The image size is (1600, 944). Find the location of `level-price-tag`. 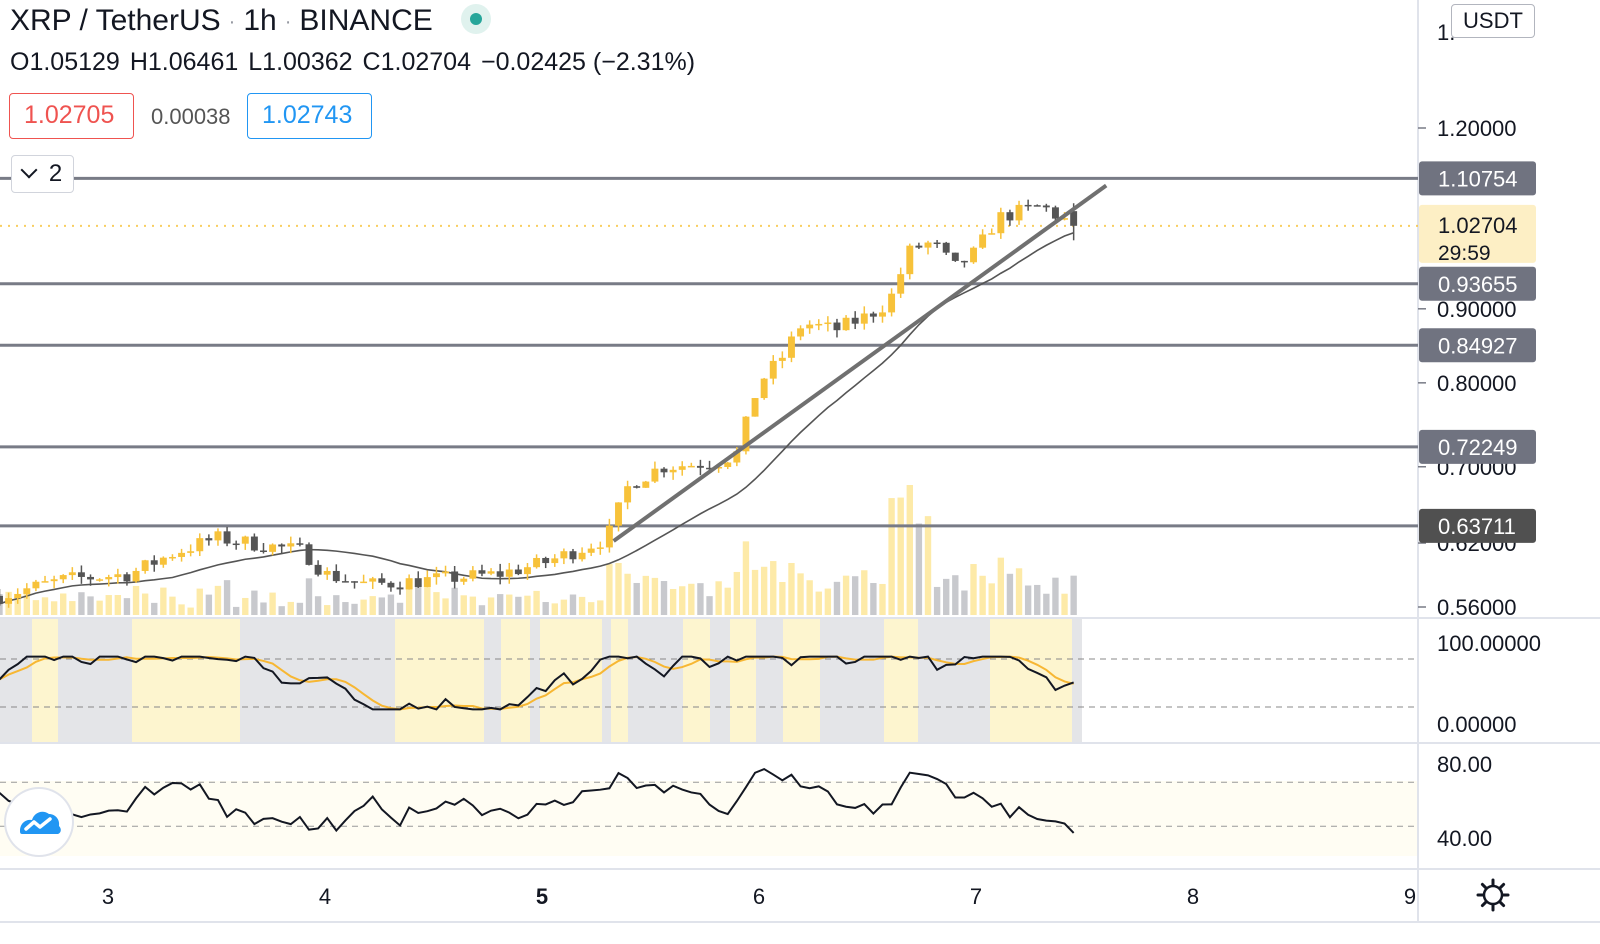

level-price-tag is located at coordinates (1477, 525).